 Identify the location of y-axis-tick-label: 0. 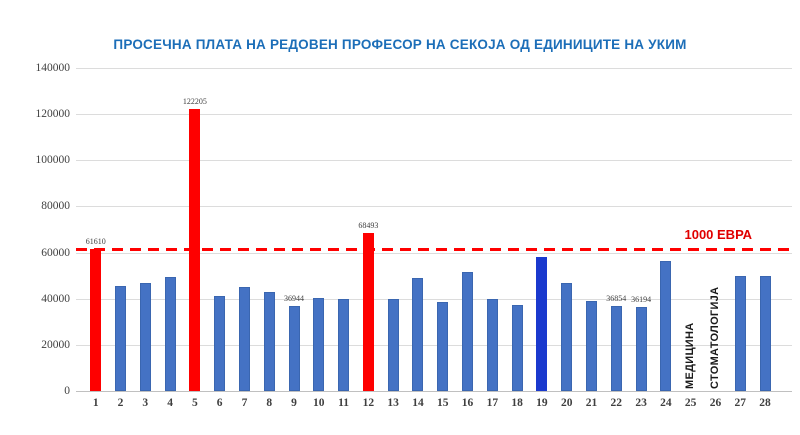
(67, 391).